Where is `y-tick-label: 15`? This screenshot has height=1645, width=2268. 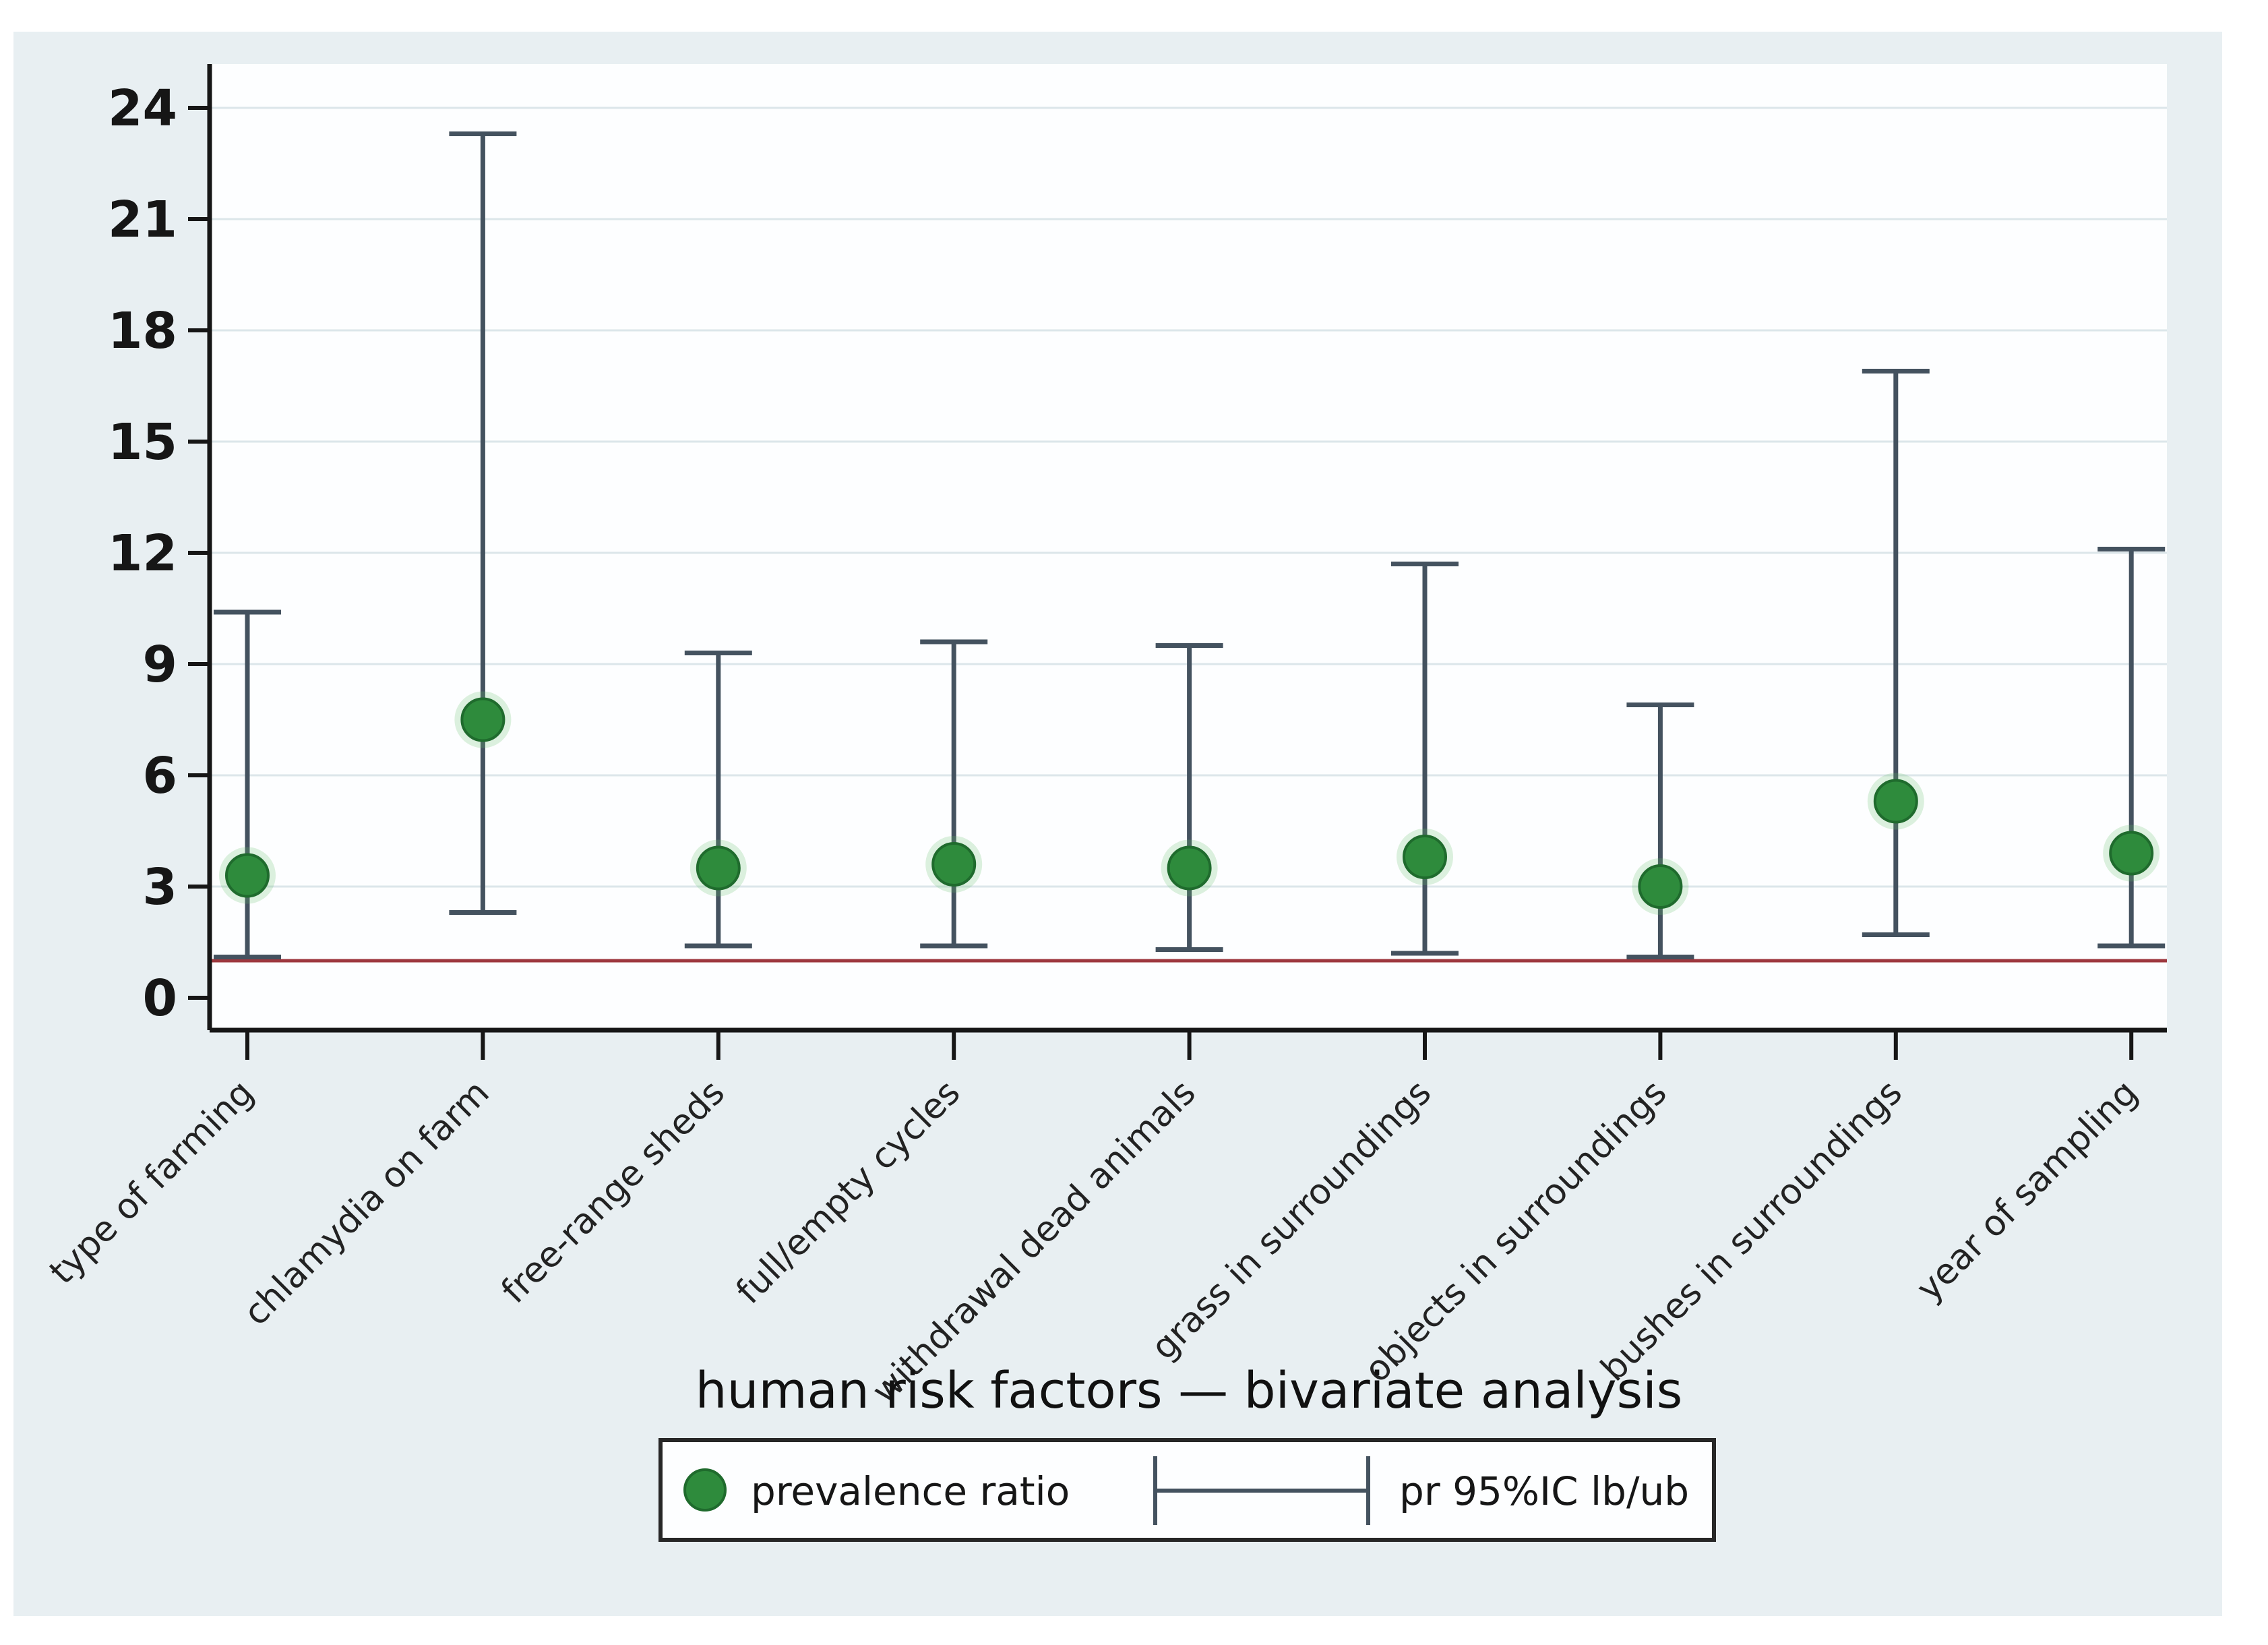 y-tick-label: 15 is located at coordinates (143, 442).